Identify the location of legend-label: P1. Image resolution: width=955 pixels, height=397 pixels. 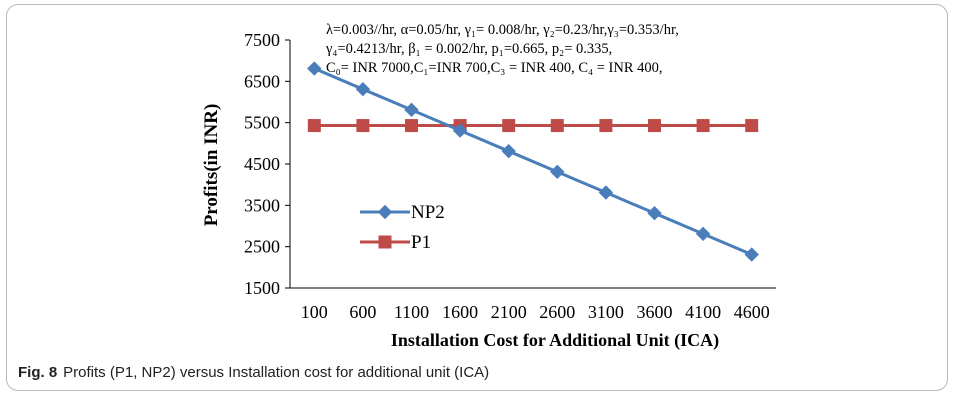
(421, 242).